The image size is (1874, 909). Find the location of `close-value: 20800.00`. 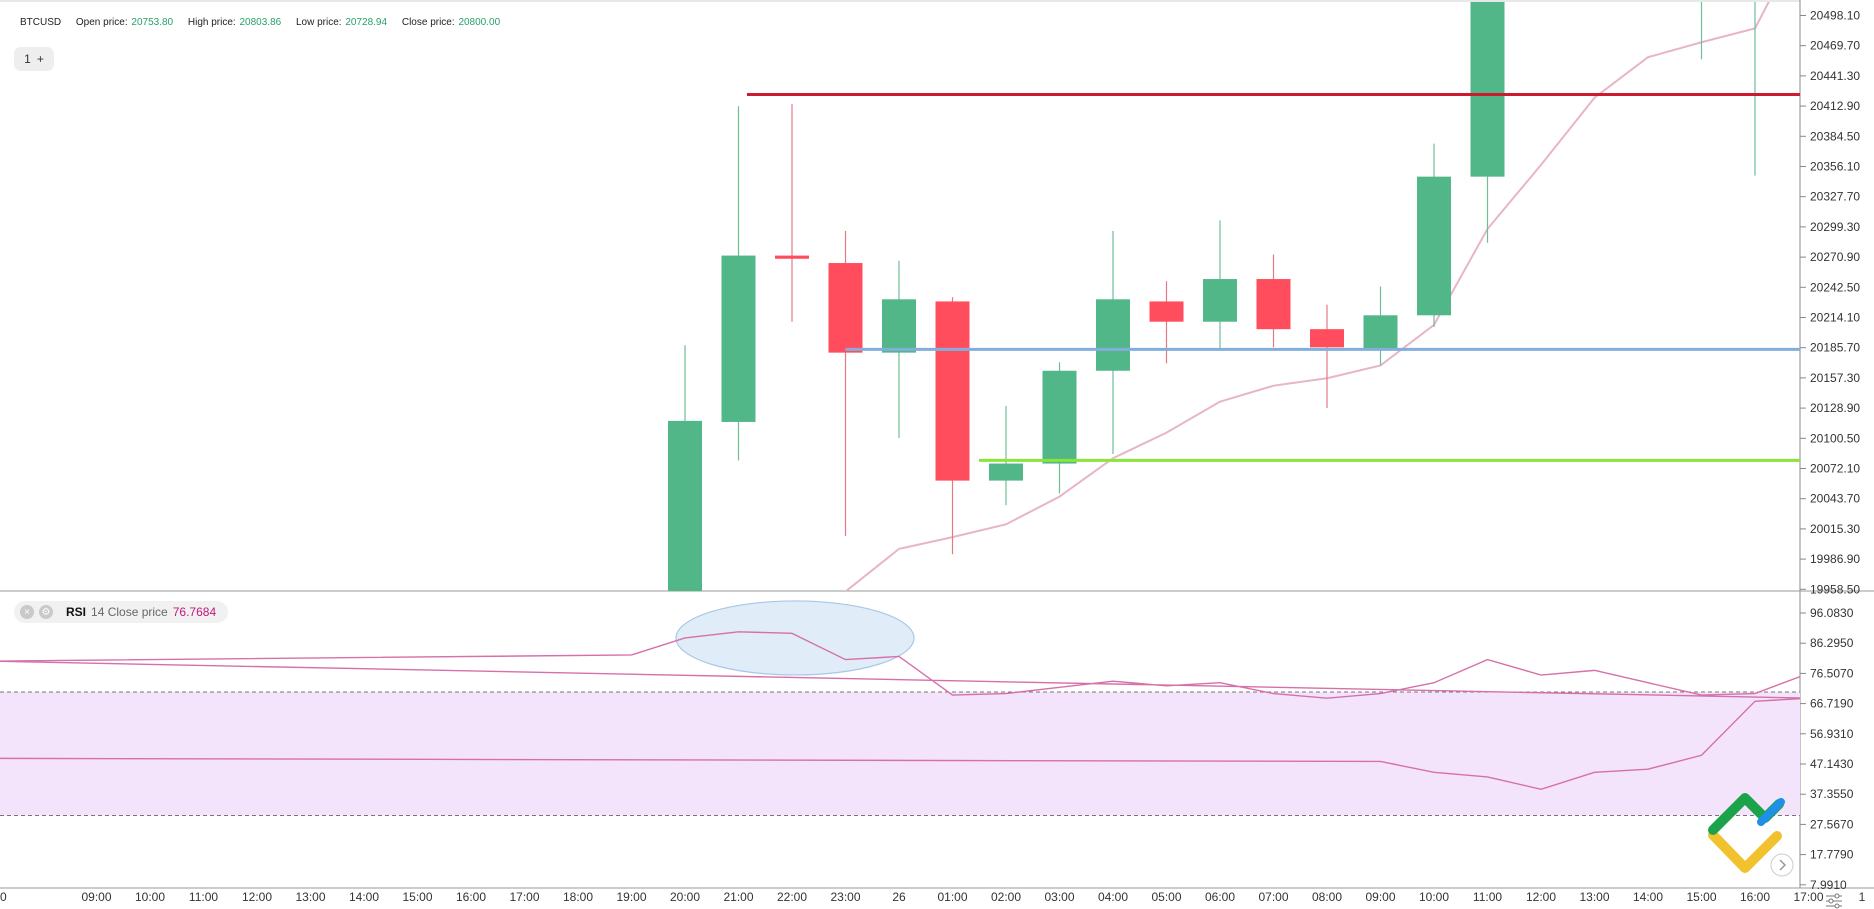

close-value: 20800.00 is located at coordinates (479, 22).